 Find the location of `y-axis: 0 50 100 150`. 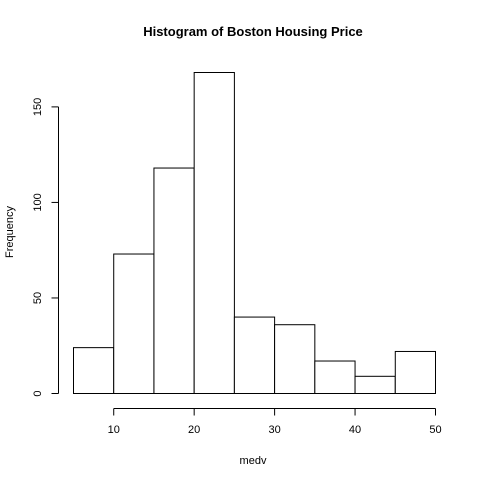

y-axis: 0 50 100 150 is located at coordinates (45, 247).